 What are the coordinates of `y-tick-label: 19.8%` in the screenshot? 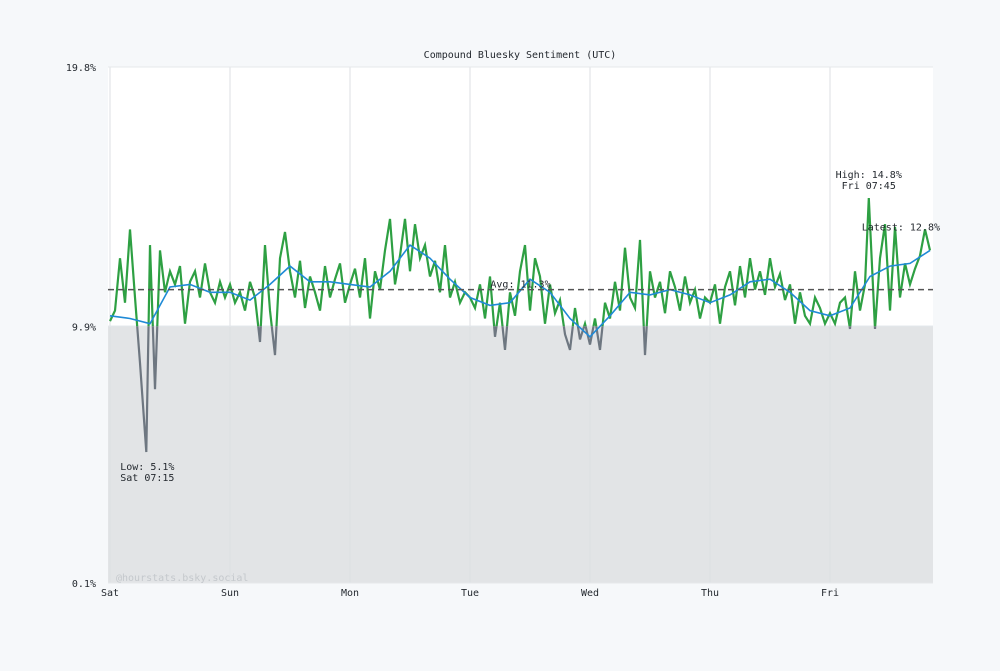 It's located at (81, 68).